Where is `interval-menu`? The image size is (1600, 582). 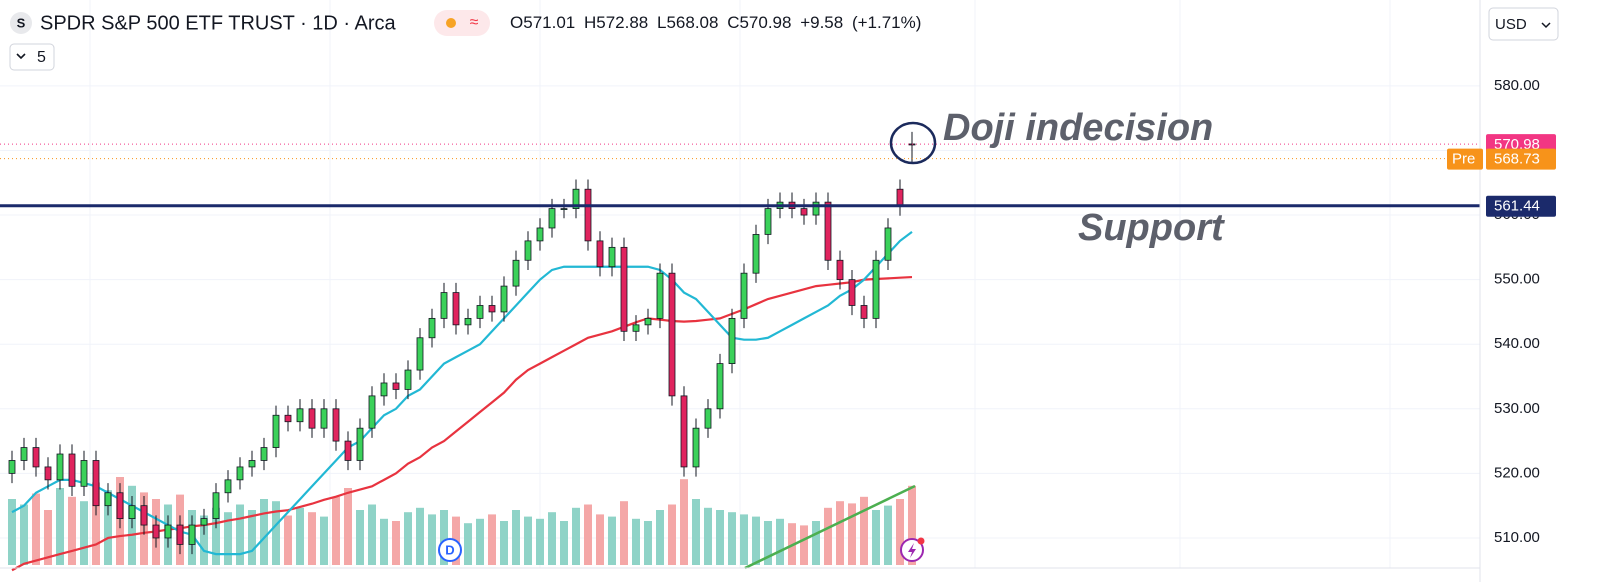 interval-menu is located at coordinates (32, 57).